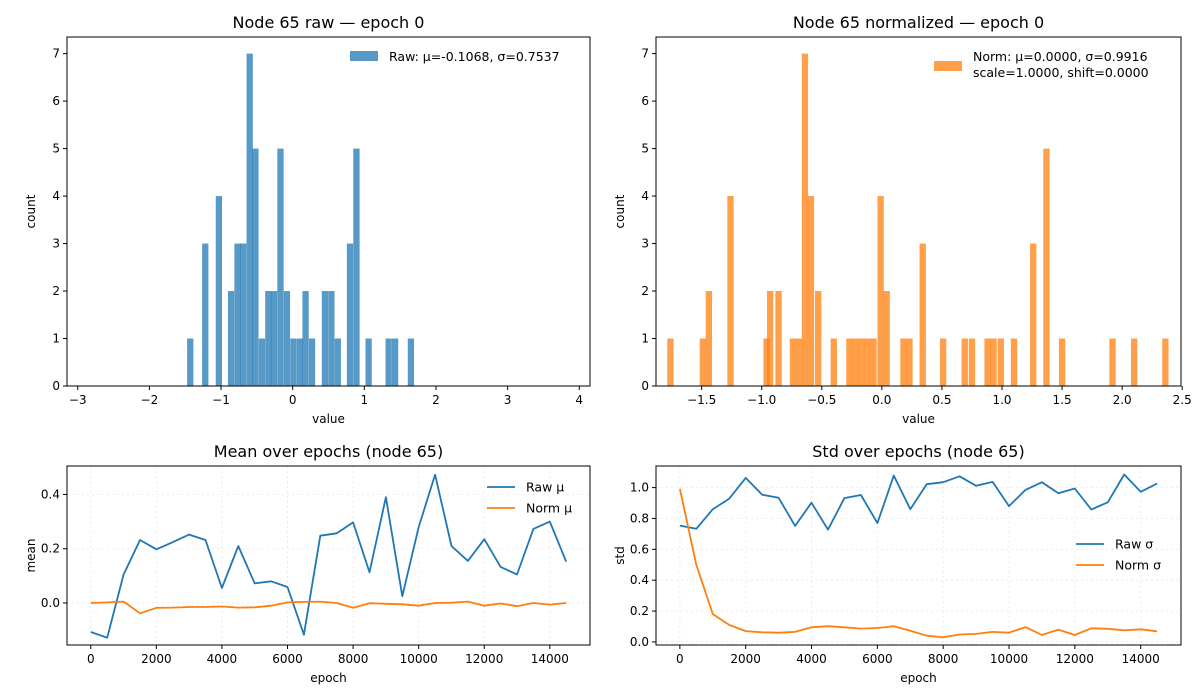 Image resolution: width=1200 pixels, height=700 pixels. I want to click on chart-title: Std over epochs (node 65), so click(918, 451).